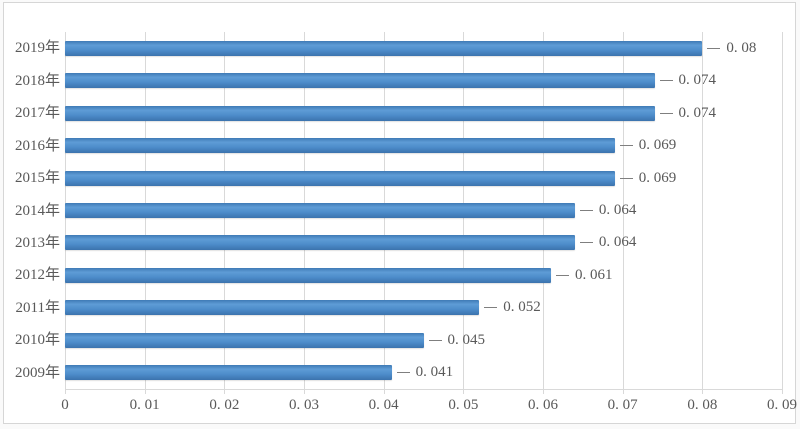 The image size is (800, 429). Describe the element at coordinates (782, 405) in the screenshot. I see `x-tick-label: 0. 09` at that location.